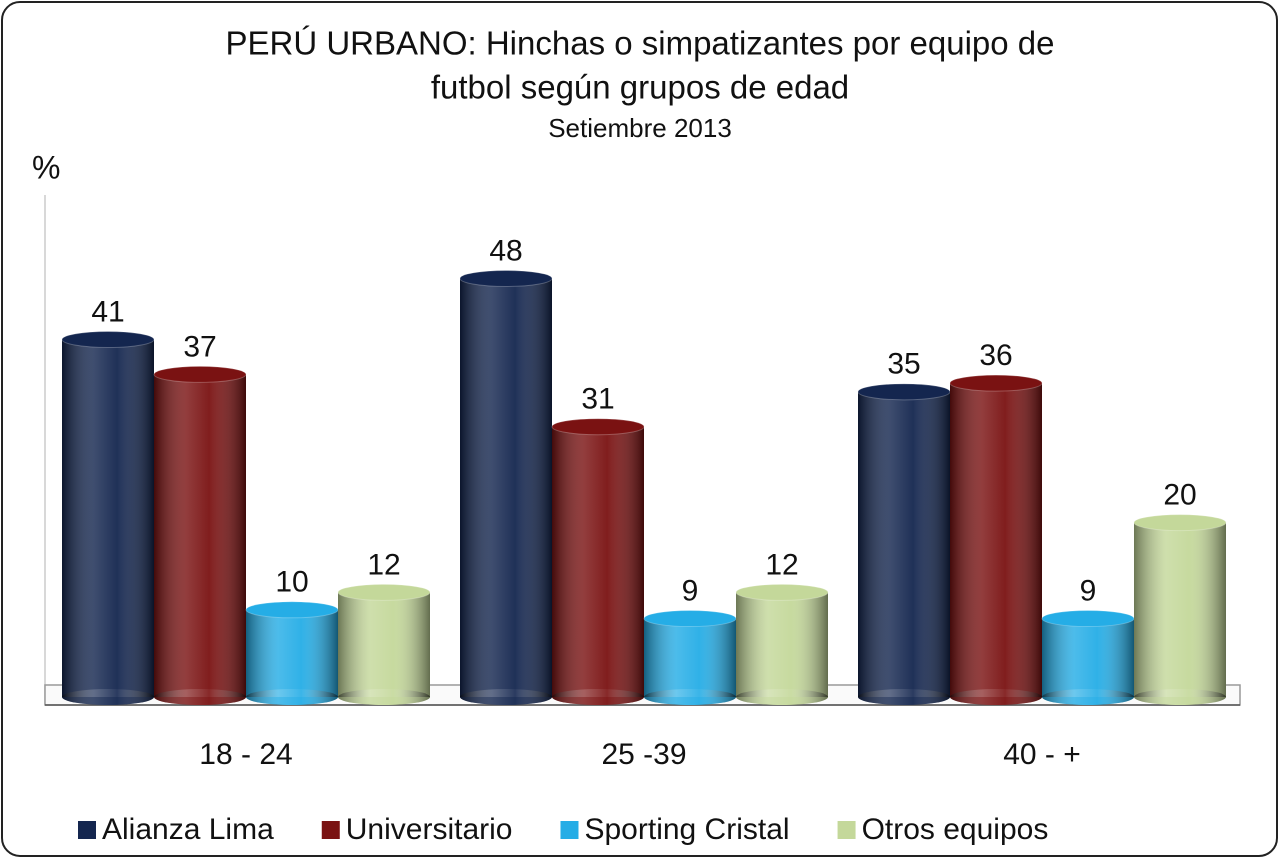  I want to click on data-label: 10, so click(291, 582).